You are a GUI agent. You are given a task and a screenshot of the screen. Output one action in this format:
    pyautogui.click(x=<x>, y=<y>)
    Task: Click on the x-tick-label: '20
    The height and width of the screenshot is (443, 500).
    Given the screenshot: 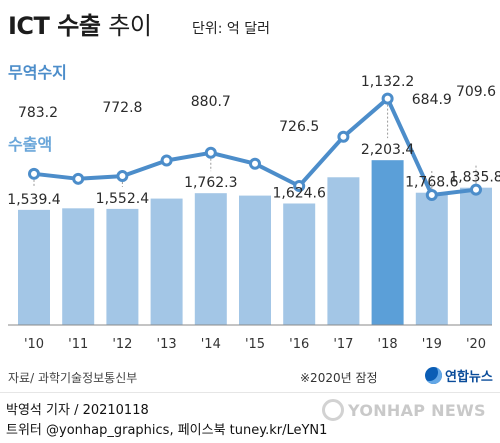 What is the action you would take?
    pyautogui.click(x=476, y=344)
    